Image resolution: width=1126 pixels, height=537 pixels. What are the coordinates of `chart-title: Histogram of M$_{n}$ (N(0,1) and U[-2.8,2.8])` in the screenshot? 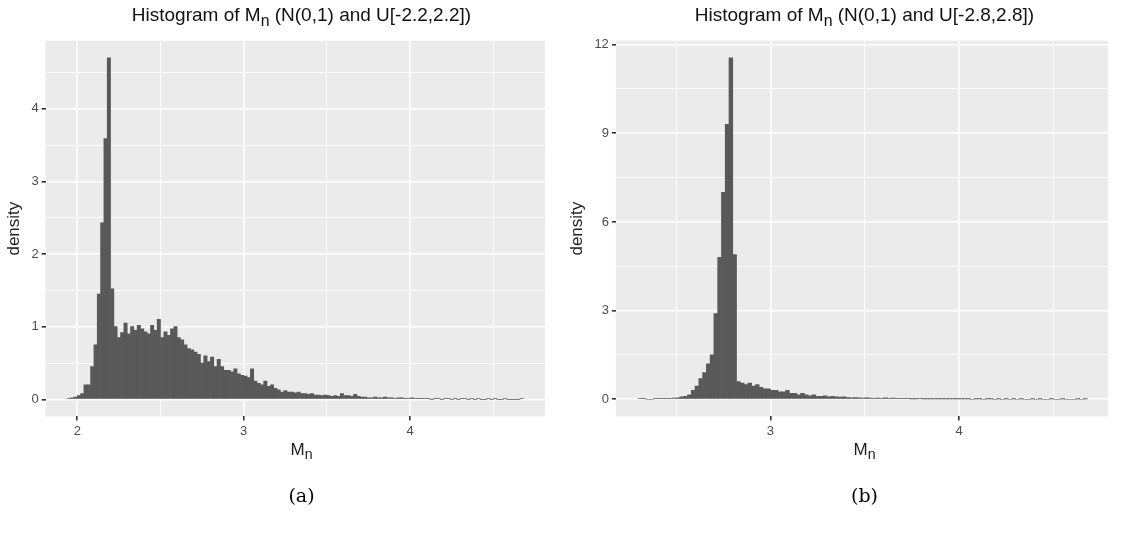 It's located at (864, 16).